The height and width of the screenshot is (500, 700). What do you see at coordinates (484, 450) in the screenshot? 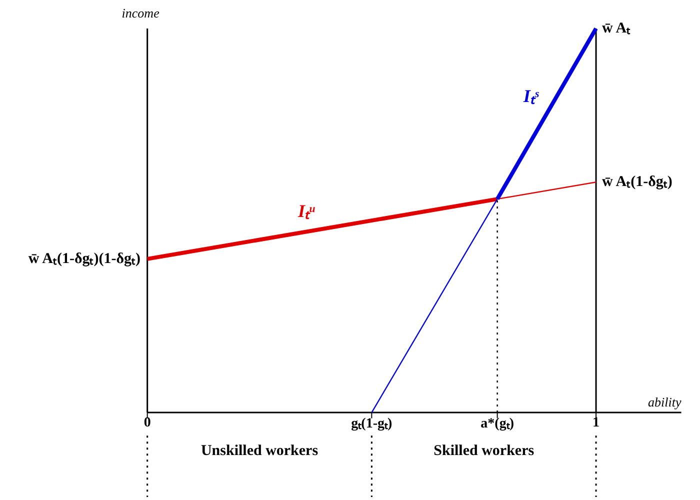
I see `text: Skilled workers` at bounding box center [484, 450].